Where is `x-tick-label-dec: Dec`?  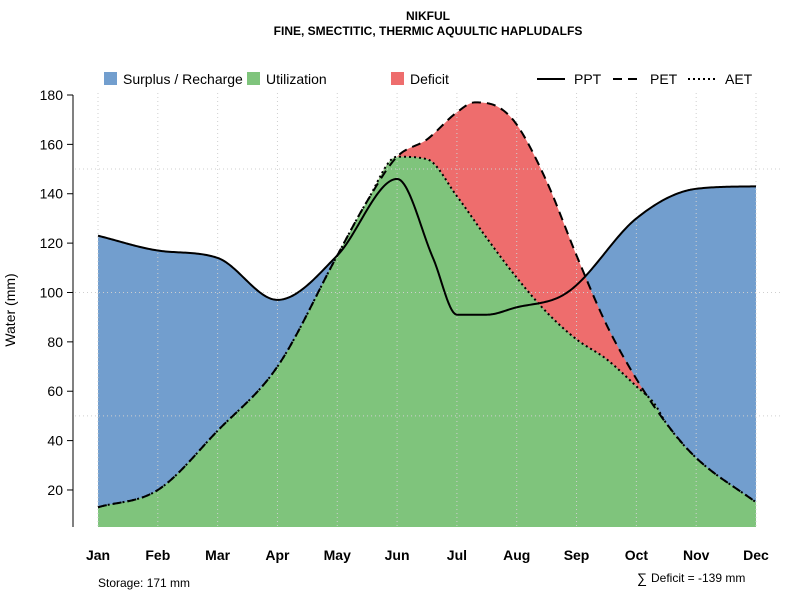
x-tick-label-dec: Dec is located at coordinates (756, 555).